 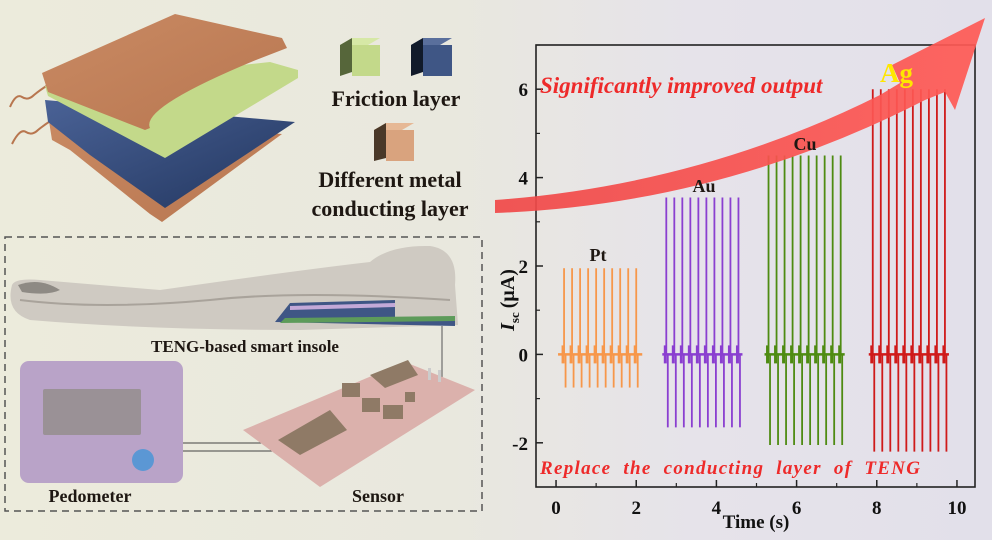 What do you see at coordinates (797, 508) in the screenshot?
I see `x-tick-label: 6` at bounding box center [797, 508].